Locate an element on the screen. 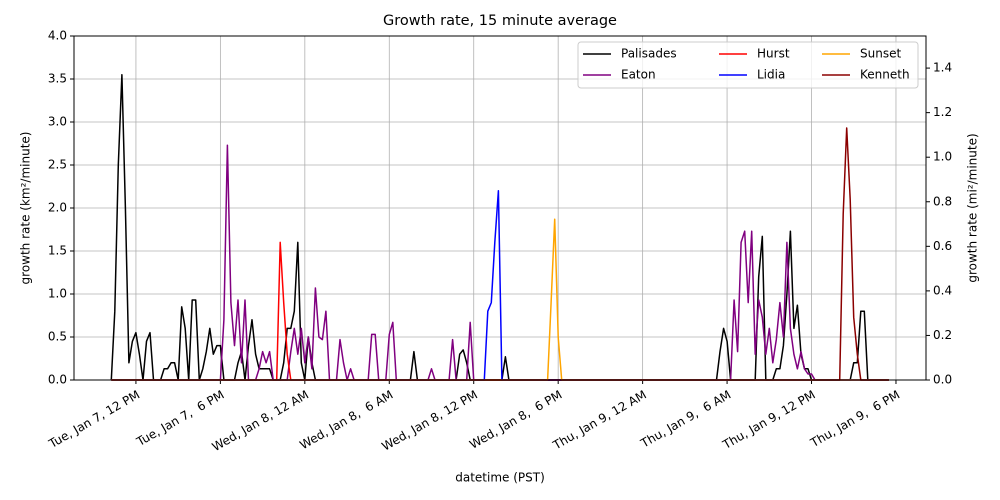 The height and width of the screenshot is (500, 1000). x-tick-label: Thu, Jan 9, 6 PM is located at coordinates (854, 419).